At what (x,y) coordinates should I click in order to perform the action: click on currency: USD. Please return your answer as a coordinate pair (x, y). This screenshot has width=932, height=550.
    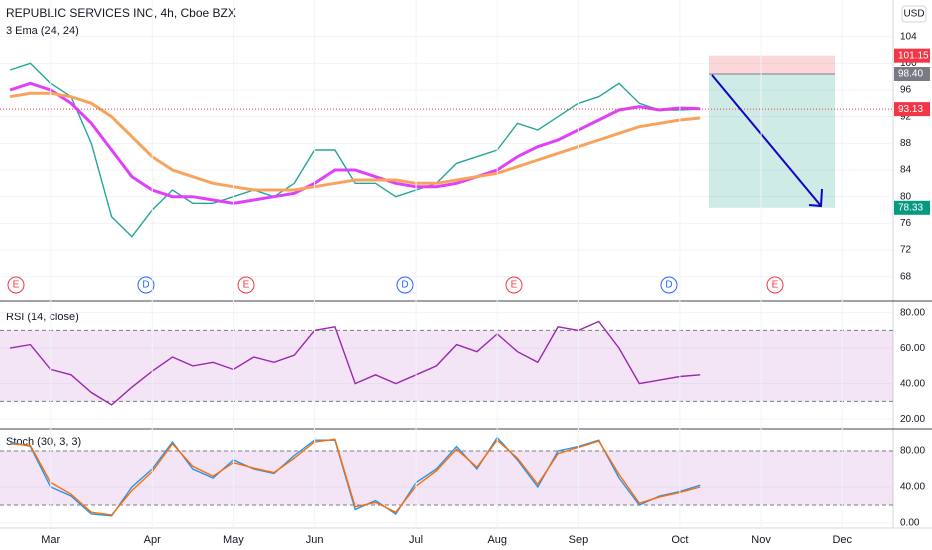
    Looking at the image, I should click on (913, 14).